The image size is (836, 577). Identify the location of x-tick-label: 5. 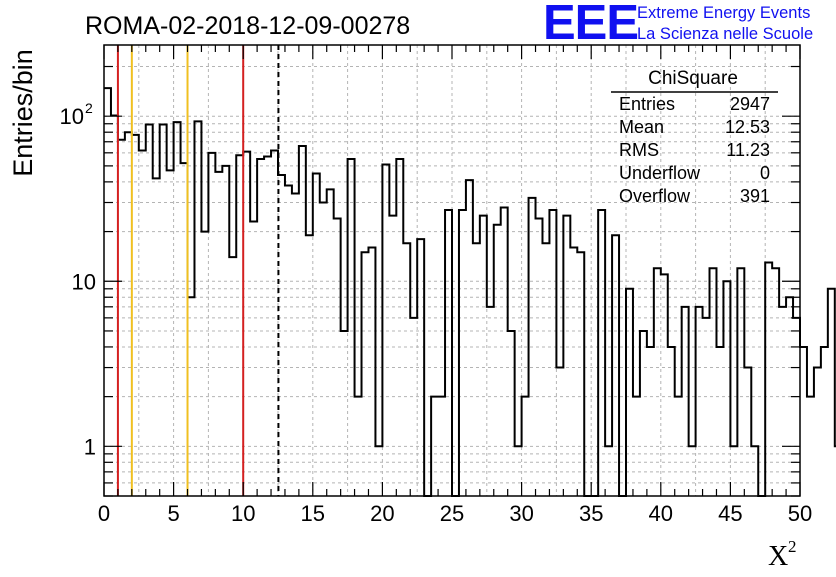
(173, 513).